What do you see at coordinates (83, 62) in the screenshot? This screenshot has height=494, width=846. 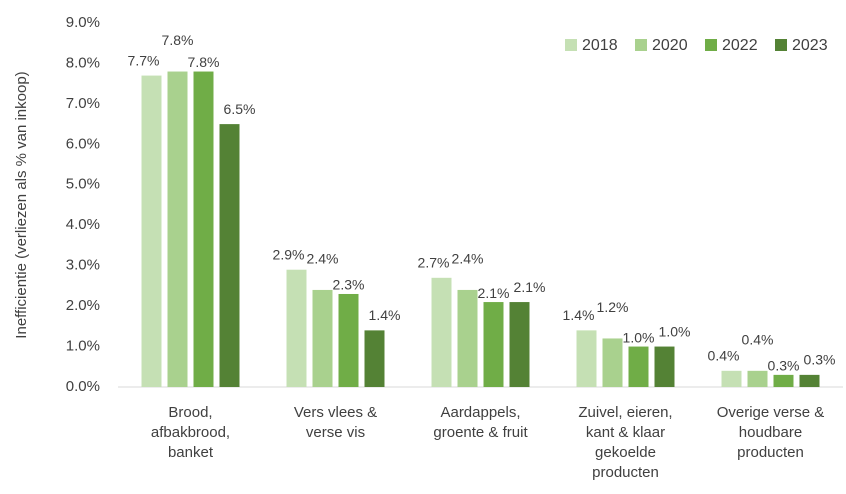 I see `y-tick-label: 8.0%` at bounding box center [83, 62].